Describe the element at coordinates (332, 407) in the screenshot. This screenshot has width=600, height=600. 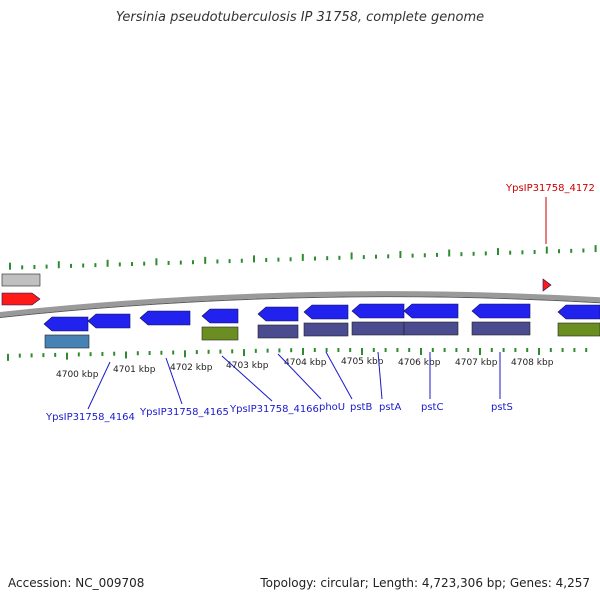
I see `gene-label: phoU` at that location.